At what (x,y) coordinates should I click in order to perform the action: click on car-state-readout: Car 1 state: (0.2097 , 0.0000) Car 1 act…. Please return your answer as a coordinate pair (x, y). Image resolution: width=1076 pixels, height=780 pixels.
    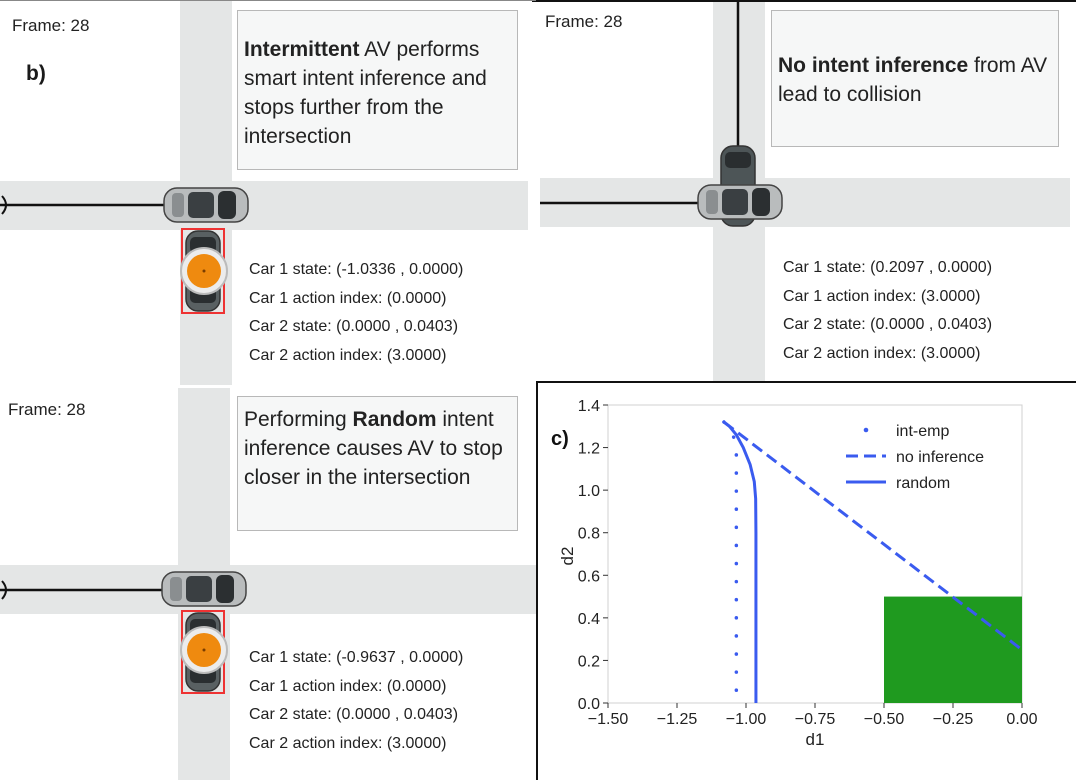
    Looking at the image, I should click on (887, 311).